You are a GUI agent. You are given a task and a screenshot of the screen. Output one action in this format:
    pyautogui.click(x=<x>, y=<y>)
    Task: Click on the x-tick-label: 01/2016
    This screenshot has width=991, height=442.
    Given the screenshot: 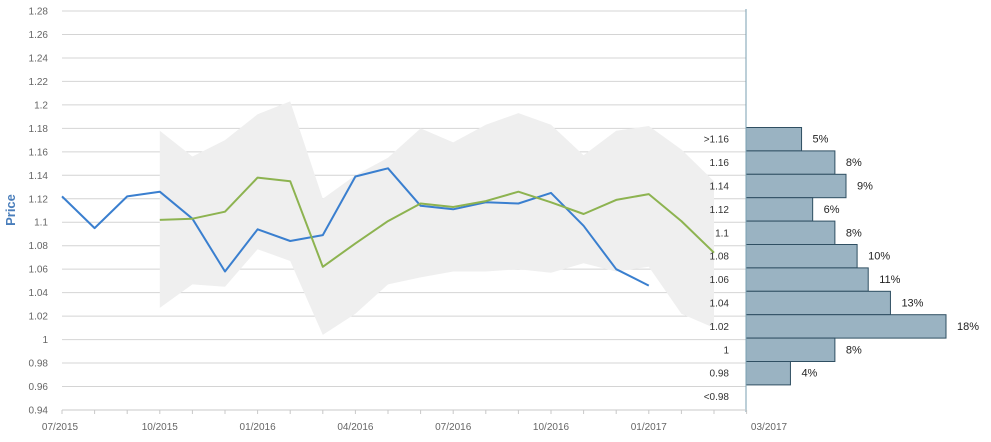 What is the action you would take?
    pyautogui.click(x=258, y=427)
    